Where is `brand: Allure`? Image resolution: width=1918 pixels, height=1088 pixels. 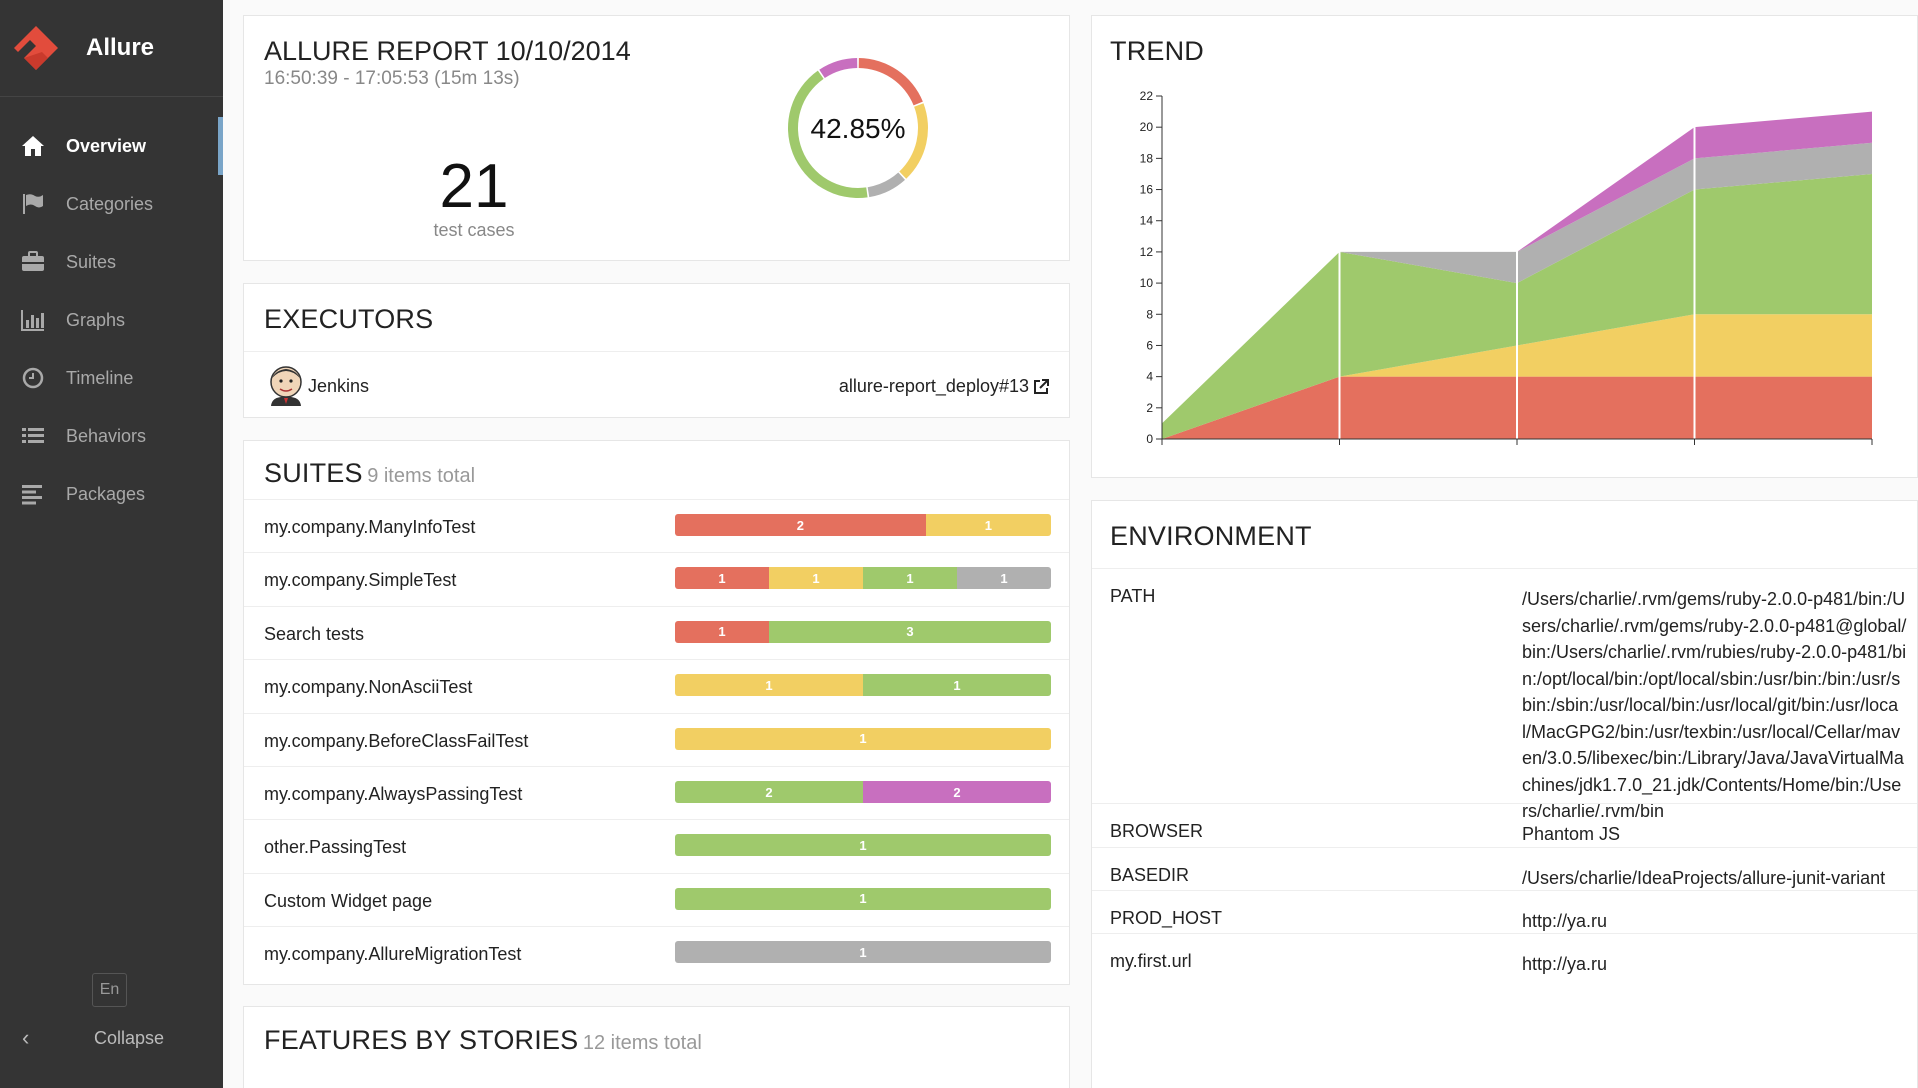 brand: Allure is located at coordinates (111, 48).